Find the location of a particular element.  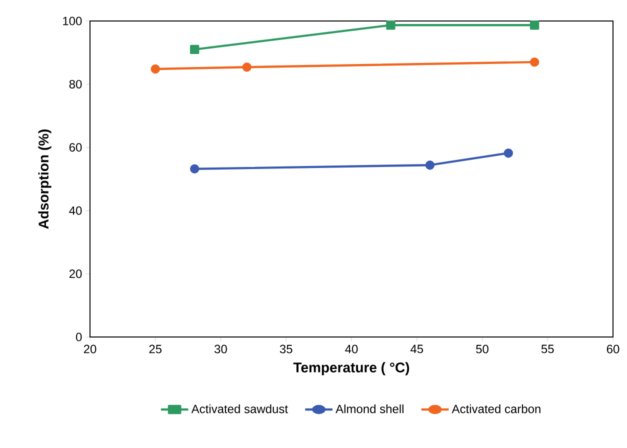

x-tick-label: 40 is located at coordinates (351, 349).